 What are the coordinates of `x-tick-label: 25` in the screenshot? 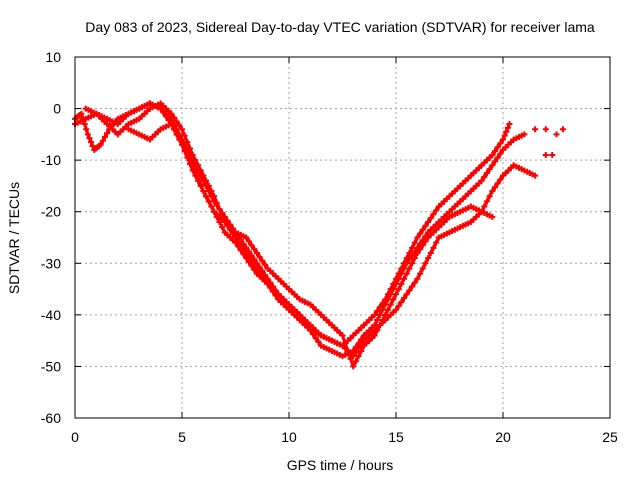 It's located at (610, 437).